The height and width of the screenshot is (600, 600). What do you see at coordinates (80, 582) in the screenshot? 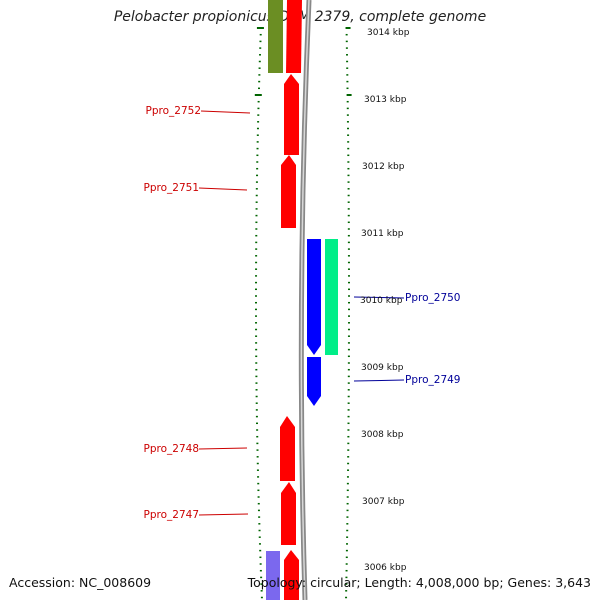
I see `accession-text: Accession: NC_008609` at bounding box center [80, 582].